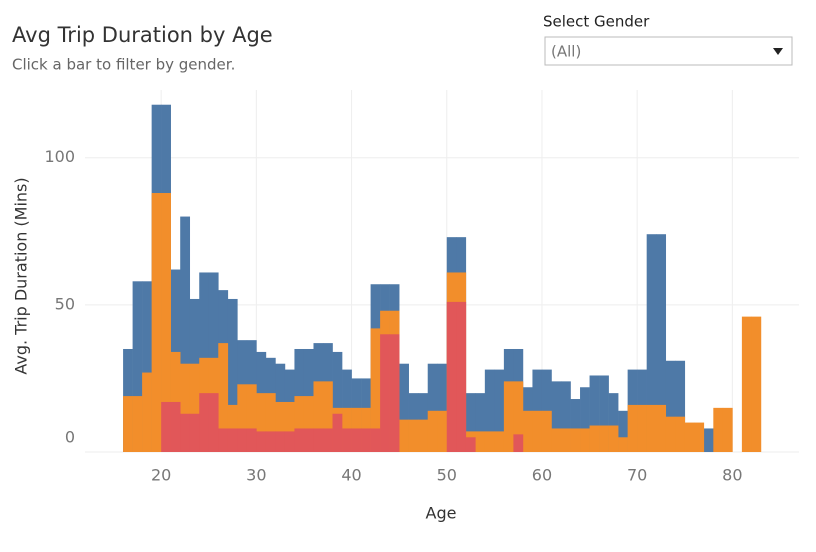 This screenshot has height=552, width=816. What do you see at coordinates (668, 51) in the screenshot?
I see `filter-dropdown` at bounding box center [668, 51].